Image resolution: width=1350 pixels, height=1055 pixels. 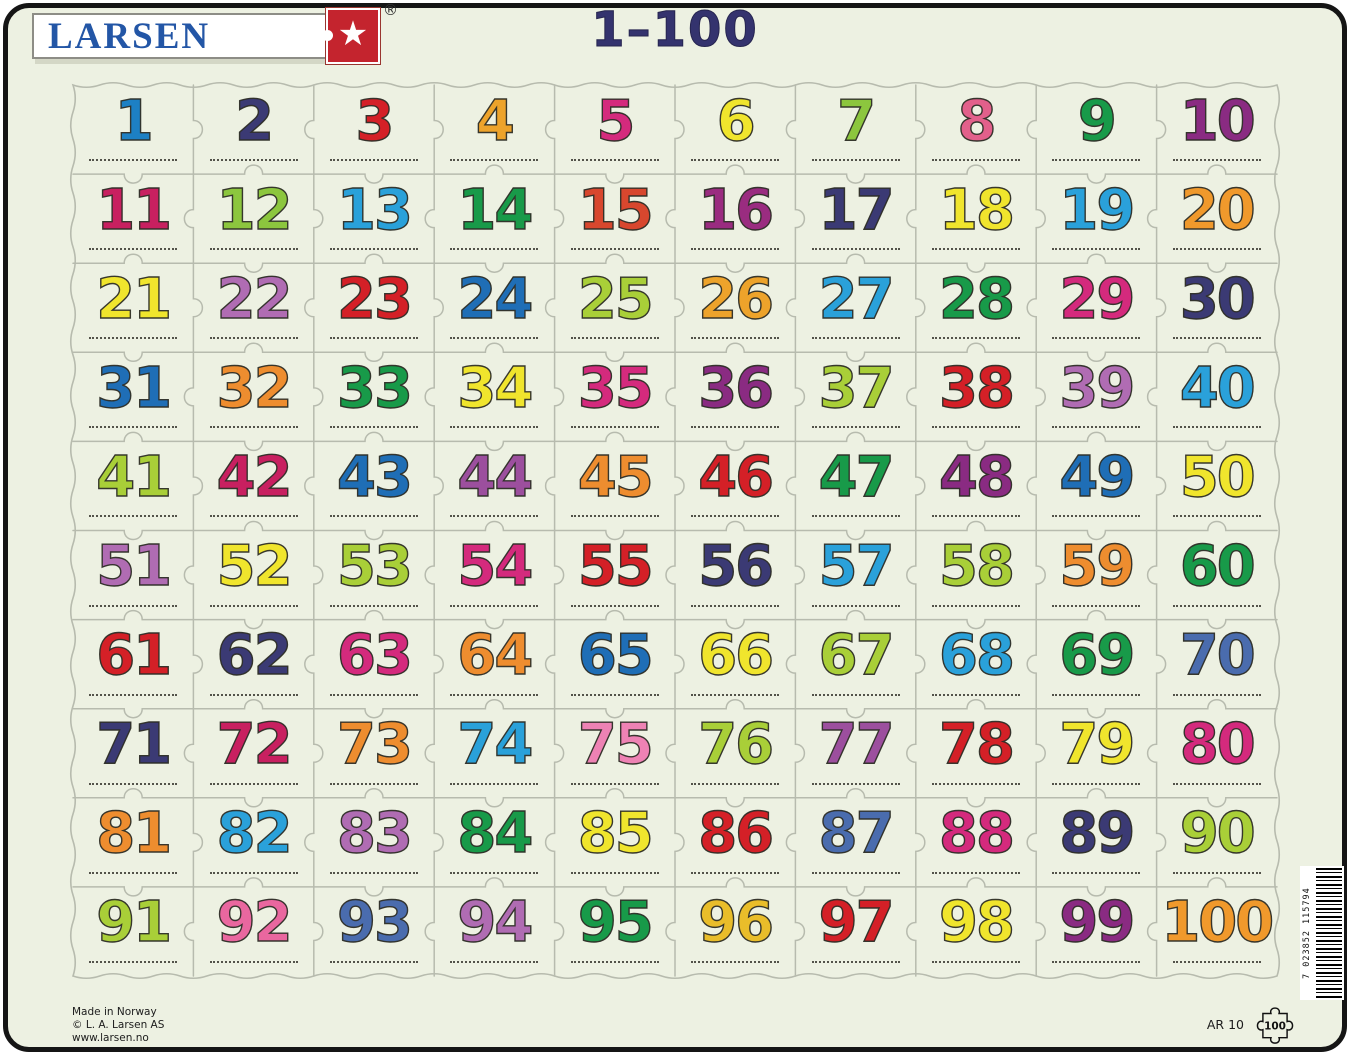 What do you see at coordinates (855, 307) in the screenshot?
I see `puzzle-piece: 27` at bounding box center [855, 307].